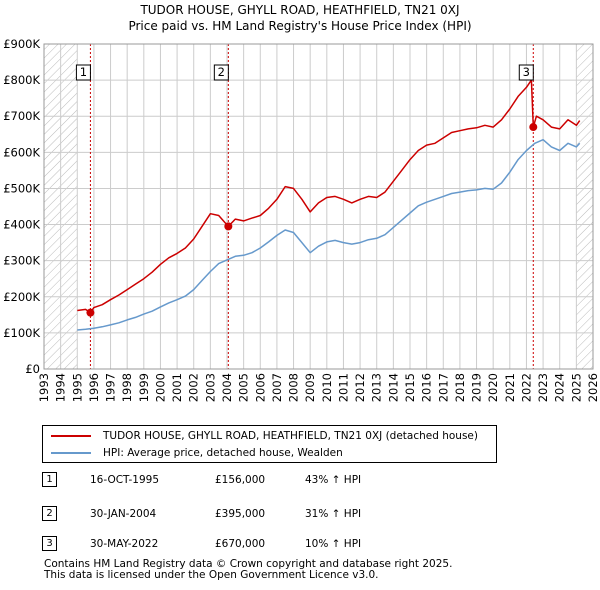 The image size is (600, 590). Describe the element at coordinates (360, 387) in the screenshot. I see `x-tick-label: 2012` at that location.